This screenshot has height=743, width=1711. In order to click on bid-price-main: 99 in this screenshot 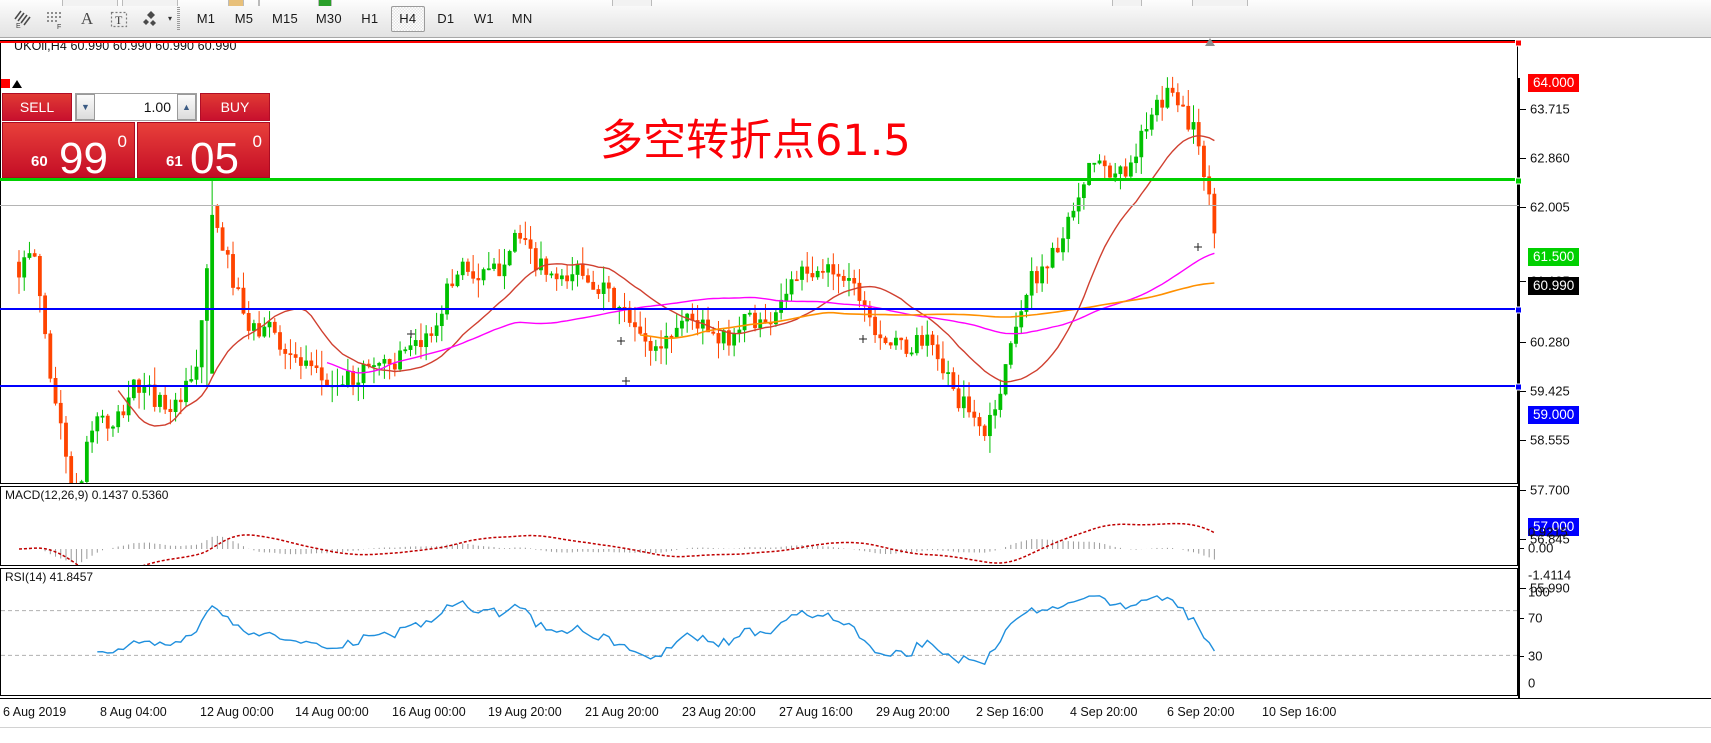, I will do `click(83, 158)`.